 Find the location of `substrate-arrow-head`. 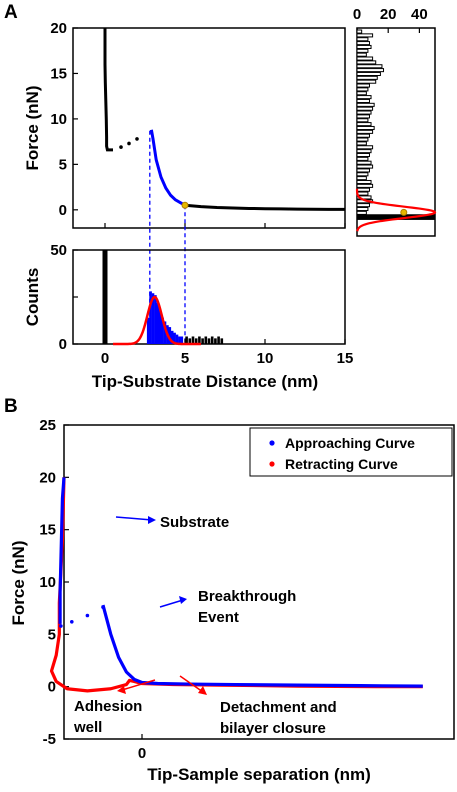

substrate-arrow-head is located at coordinates (152, 520).